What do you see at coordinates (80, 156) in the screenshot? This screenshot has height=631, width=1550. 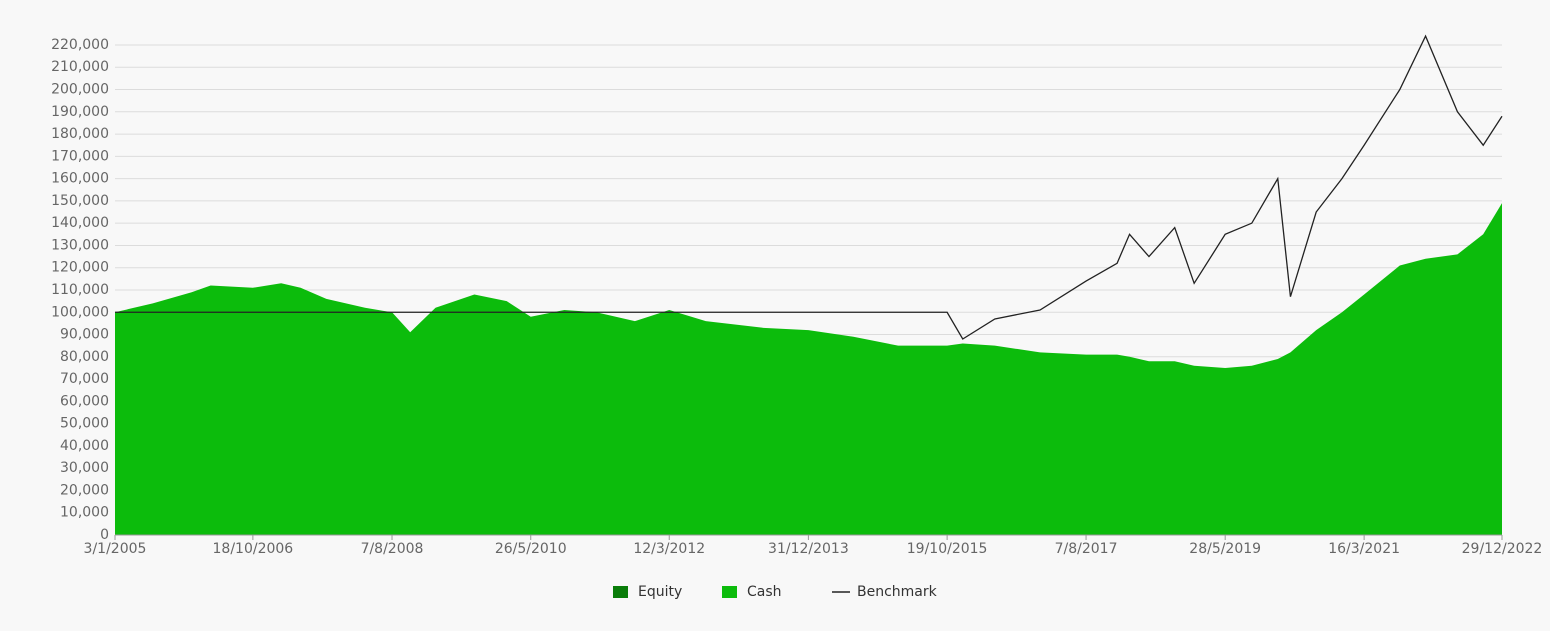 I see `y-tick-label: 170,000` at bounding box center [80, 156].